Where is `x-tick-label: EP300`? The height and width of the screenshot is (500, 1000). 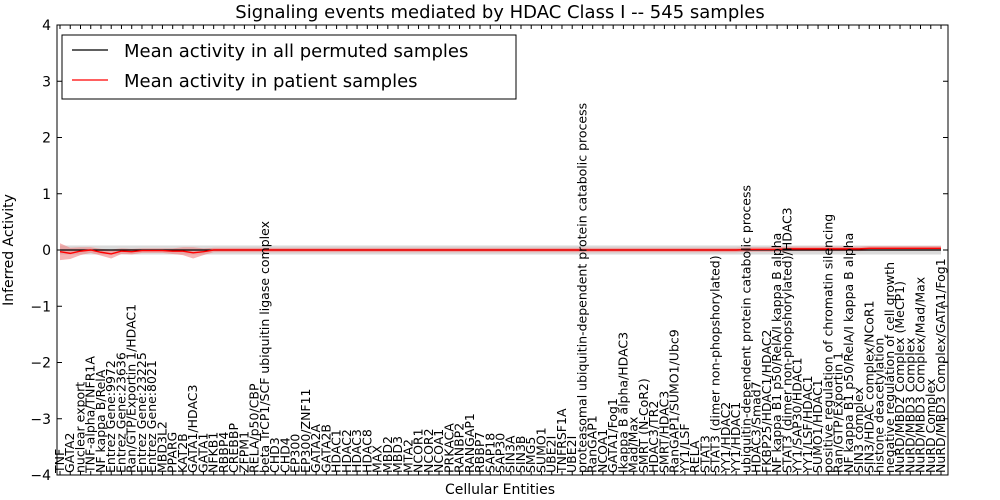
x-tick-label: EP300 is located at coordinates (295, 453).